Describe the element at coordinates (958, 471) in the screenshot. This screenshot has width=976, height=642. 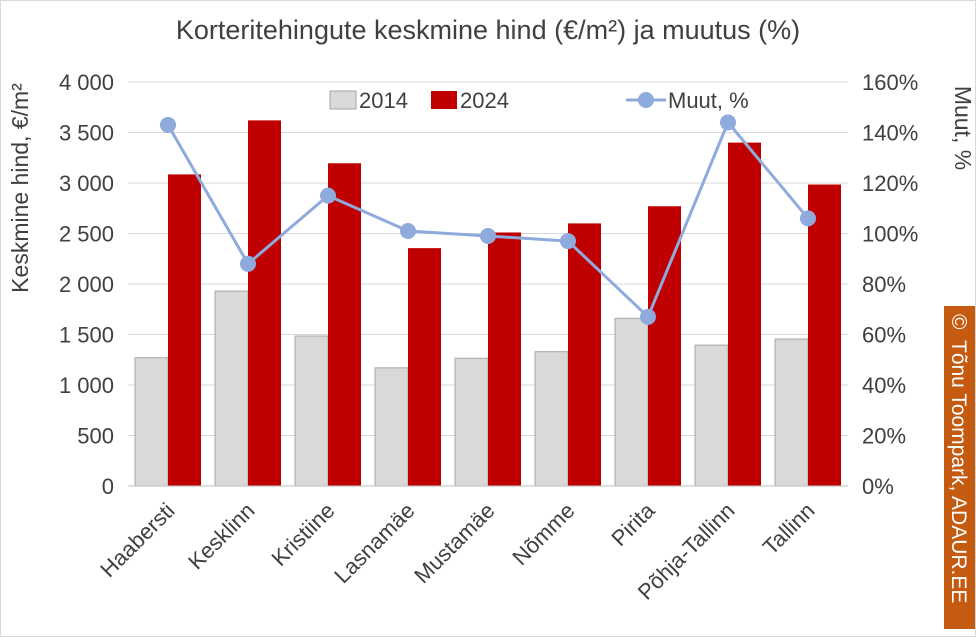
I see `credit-label: Tõnu Toompark, ADAUR.EE` at that location.